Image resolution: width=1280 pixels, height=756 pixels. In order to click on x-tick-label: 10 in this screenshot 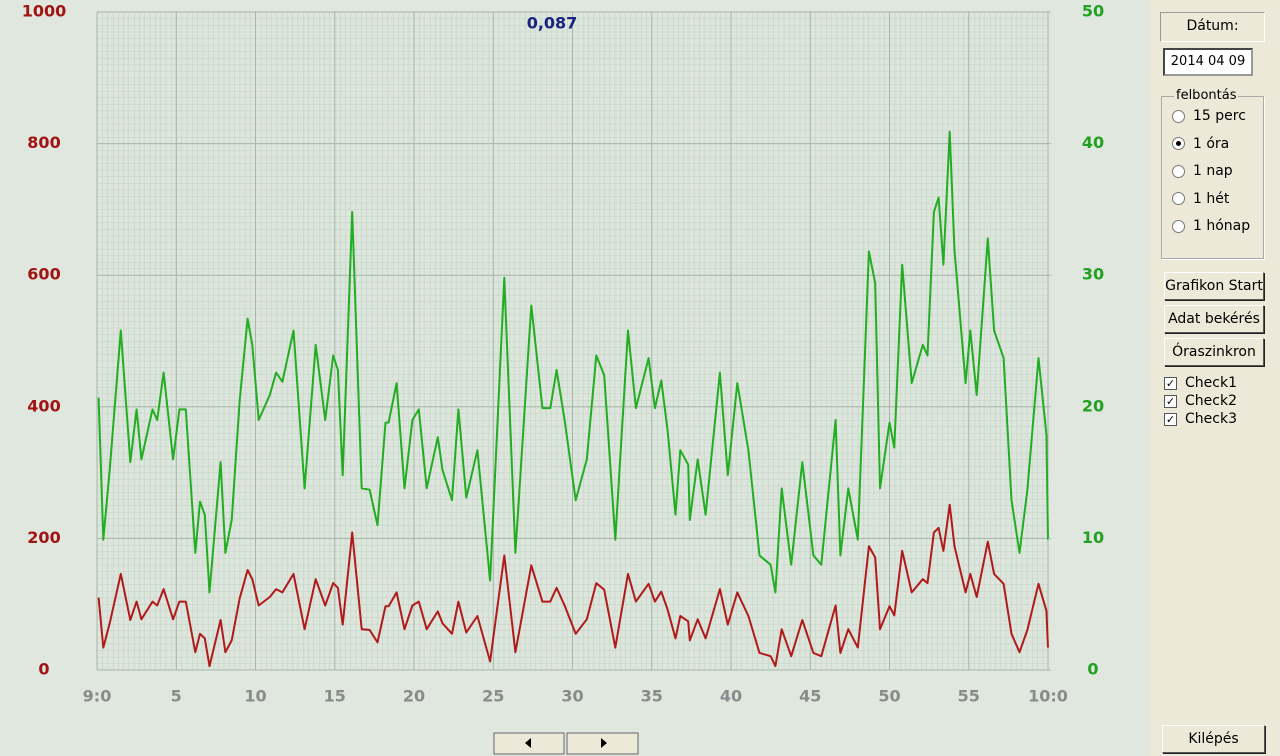, I will do `click(255, 696)`.